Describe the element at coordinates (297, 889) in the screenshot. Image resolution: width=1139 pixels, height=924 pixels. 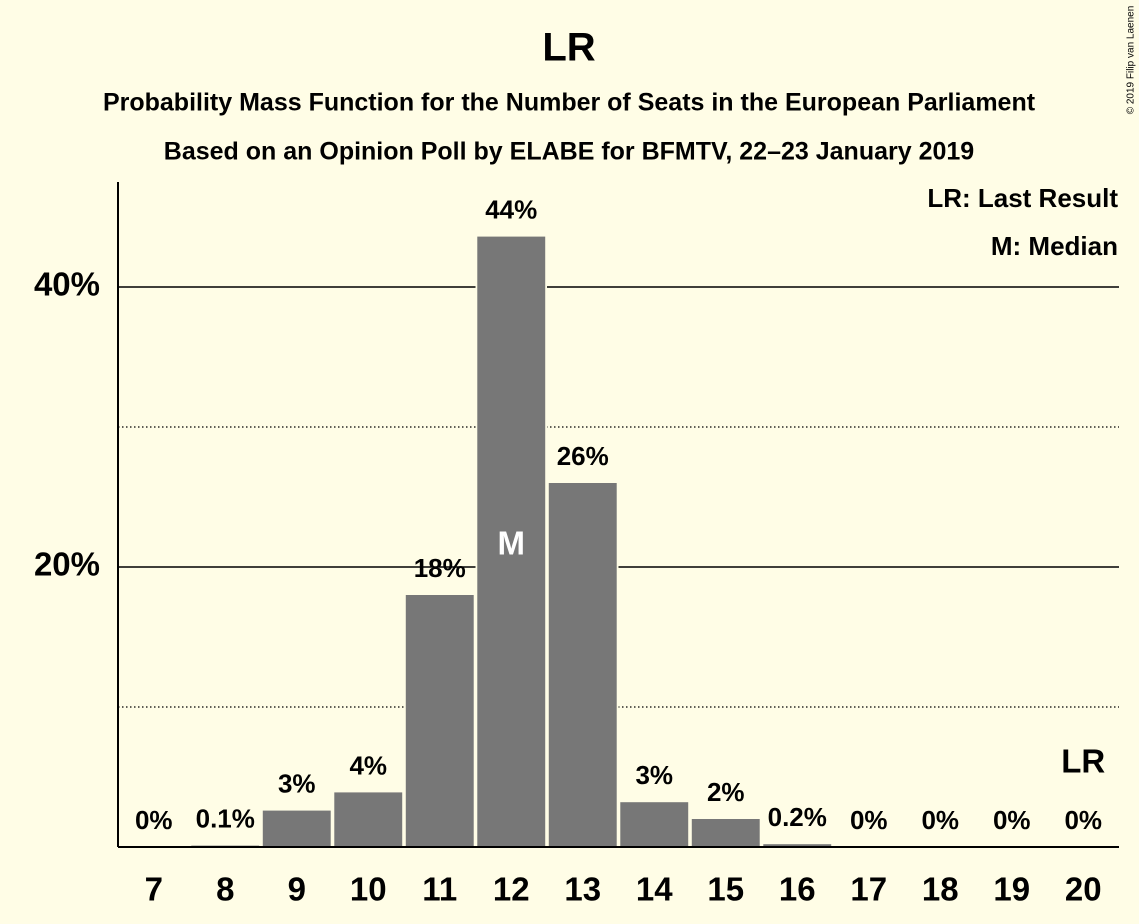
I see `x-tick-label: 9` at that location.